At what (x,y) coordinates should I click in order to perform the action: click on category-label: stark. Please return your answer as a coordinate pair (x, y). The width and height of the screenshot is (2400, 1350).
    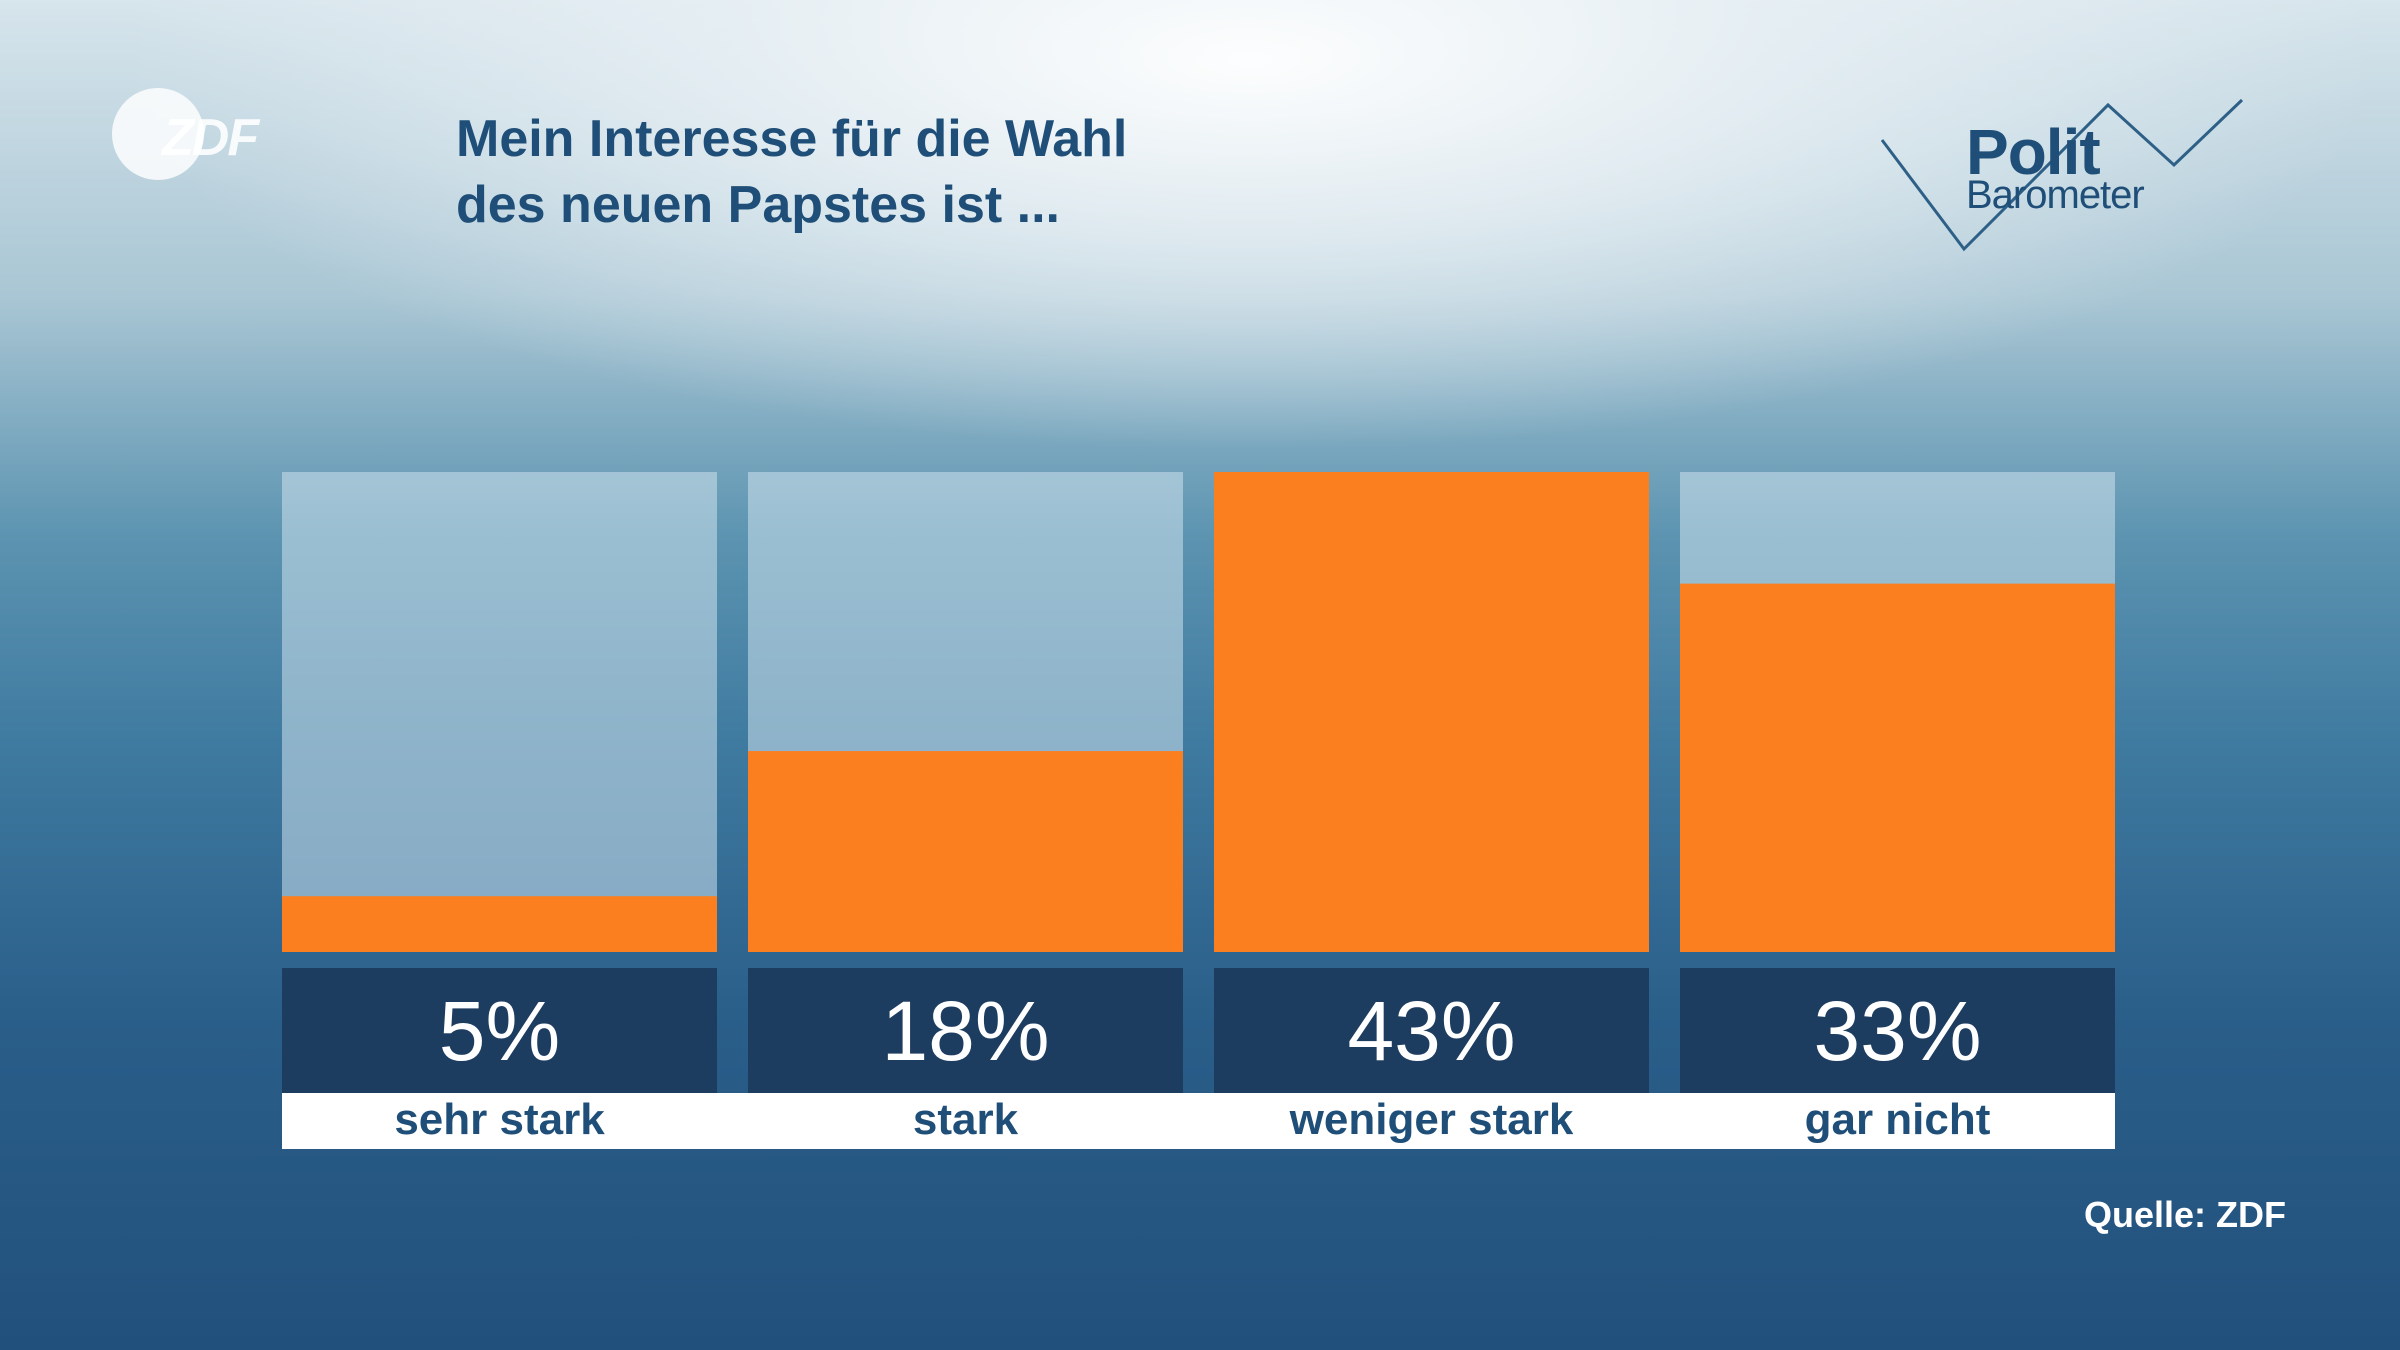
    Looking at the image, I should click on (966, 1119).